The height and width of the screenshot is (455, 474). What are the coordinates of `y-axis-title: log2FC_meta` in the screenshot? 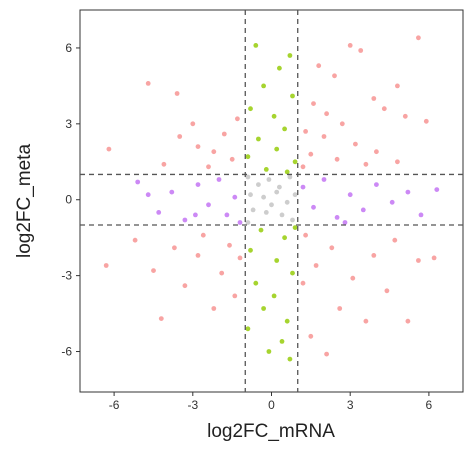 It's located at (24, 201).